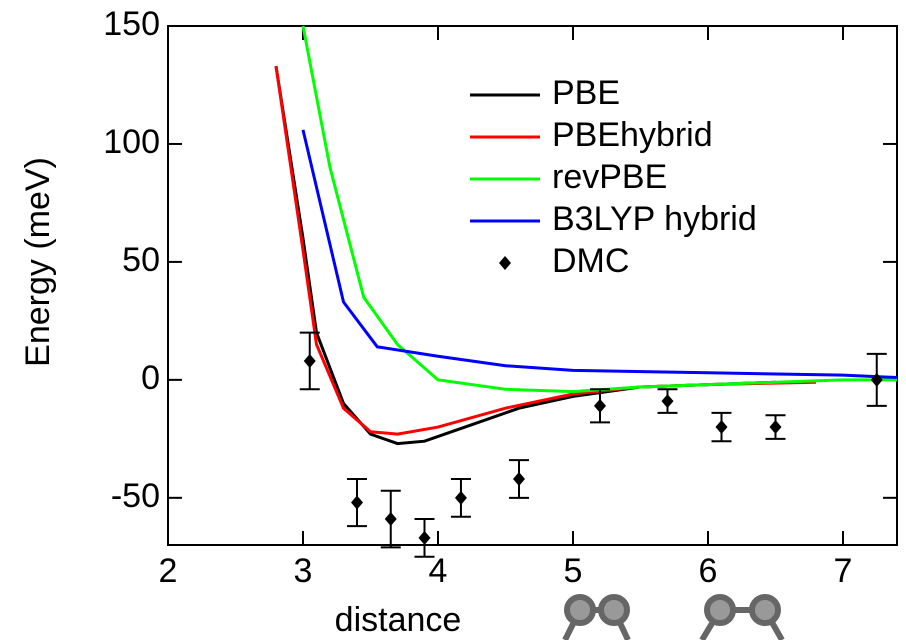 This screenshot has width=906, height=640. I want to click on x-tick-label: 5, so click(573, 571).